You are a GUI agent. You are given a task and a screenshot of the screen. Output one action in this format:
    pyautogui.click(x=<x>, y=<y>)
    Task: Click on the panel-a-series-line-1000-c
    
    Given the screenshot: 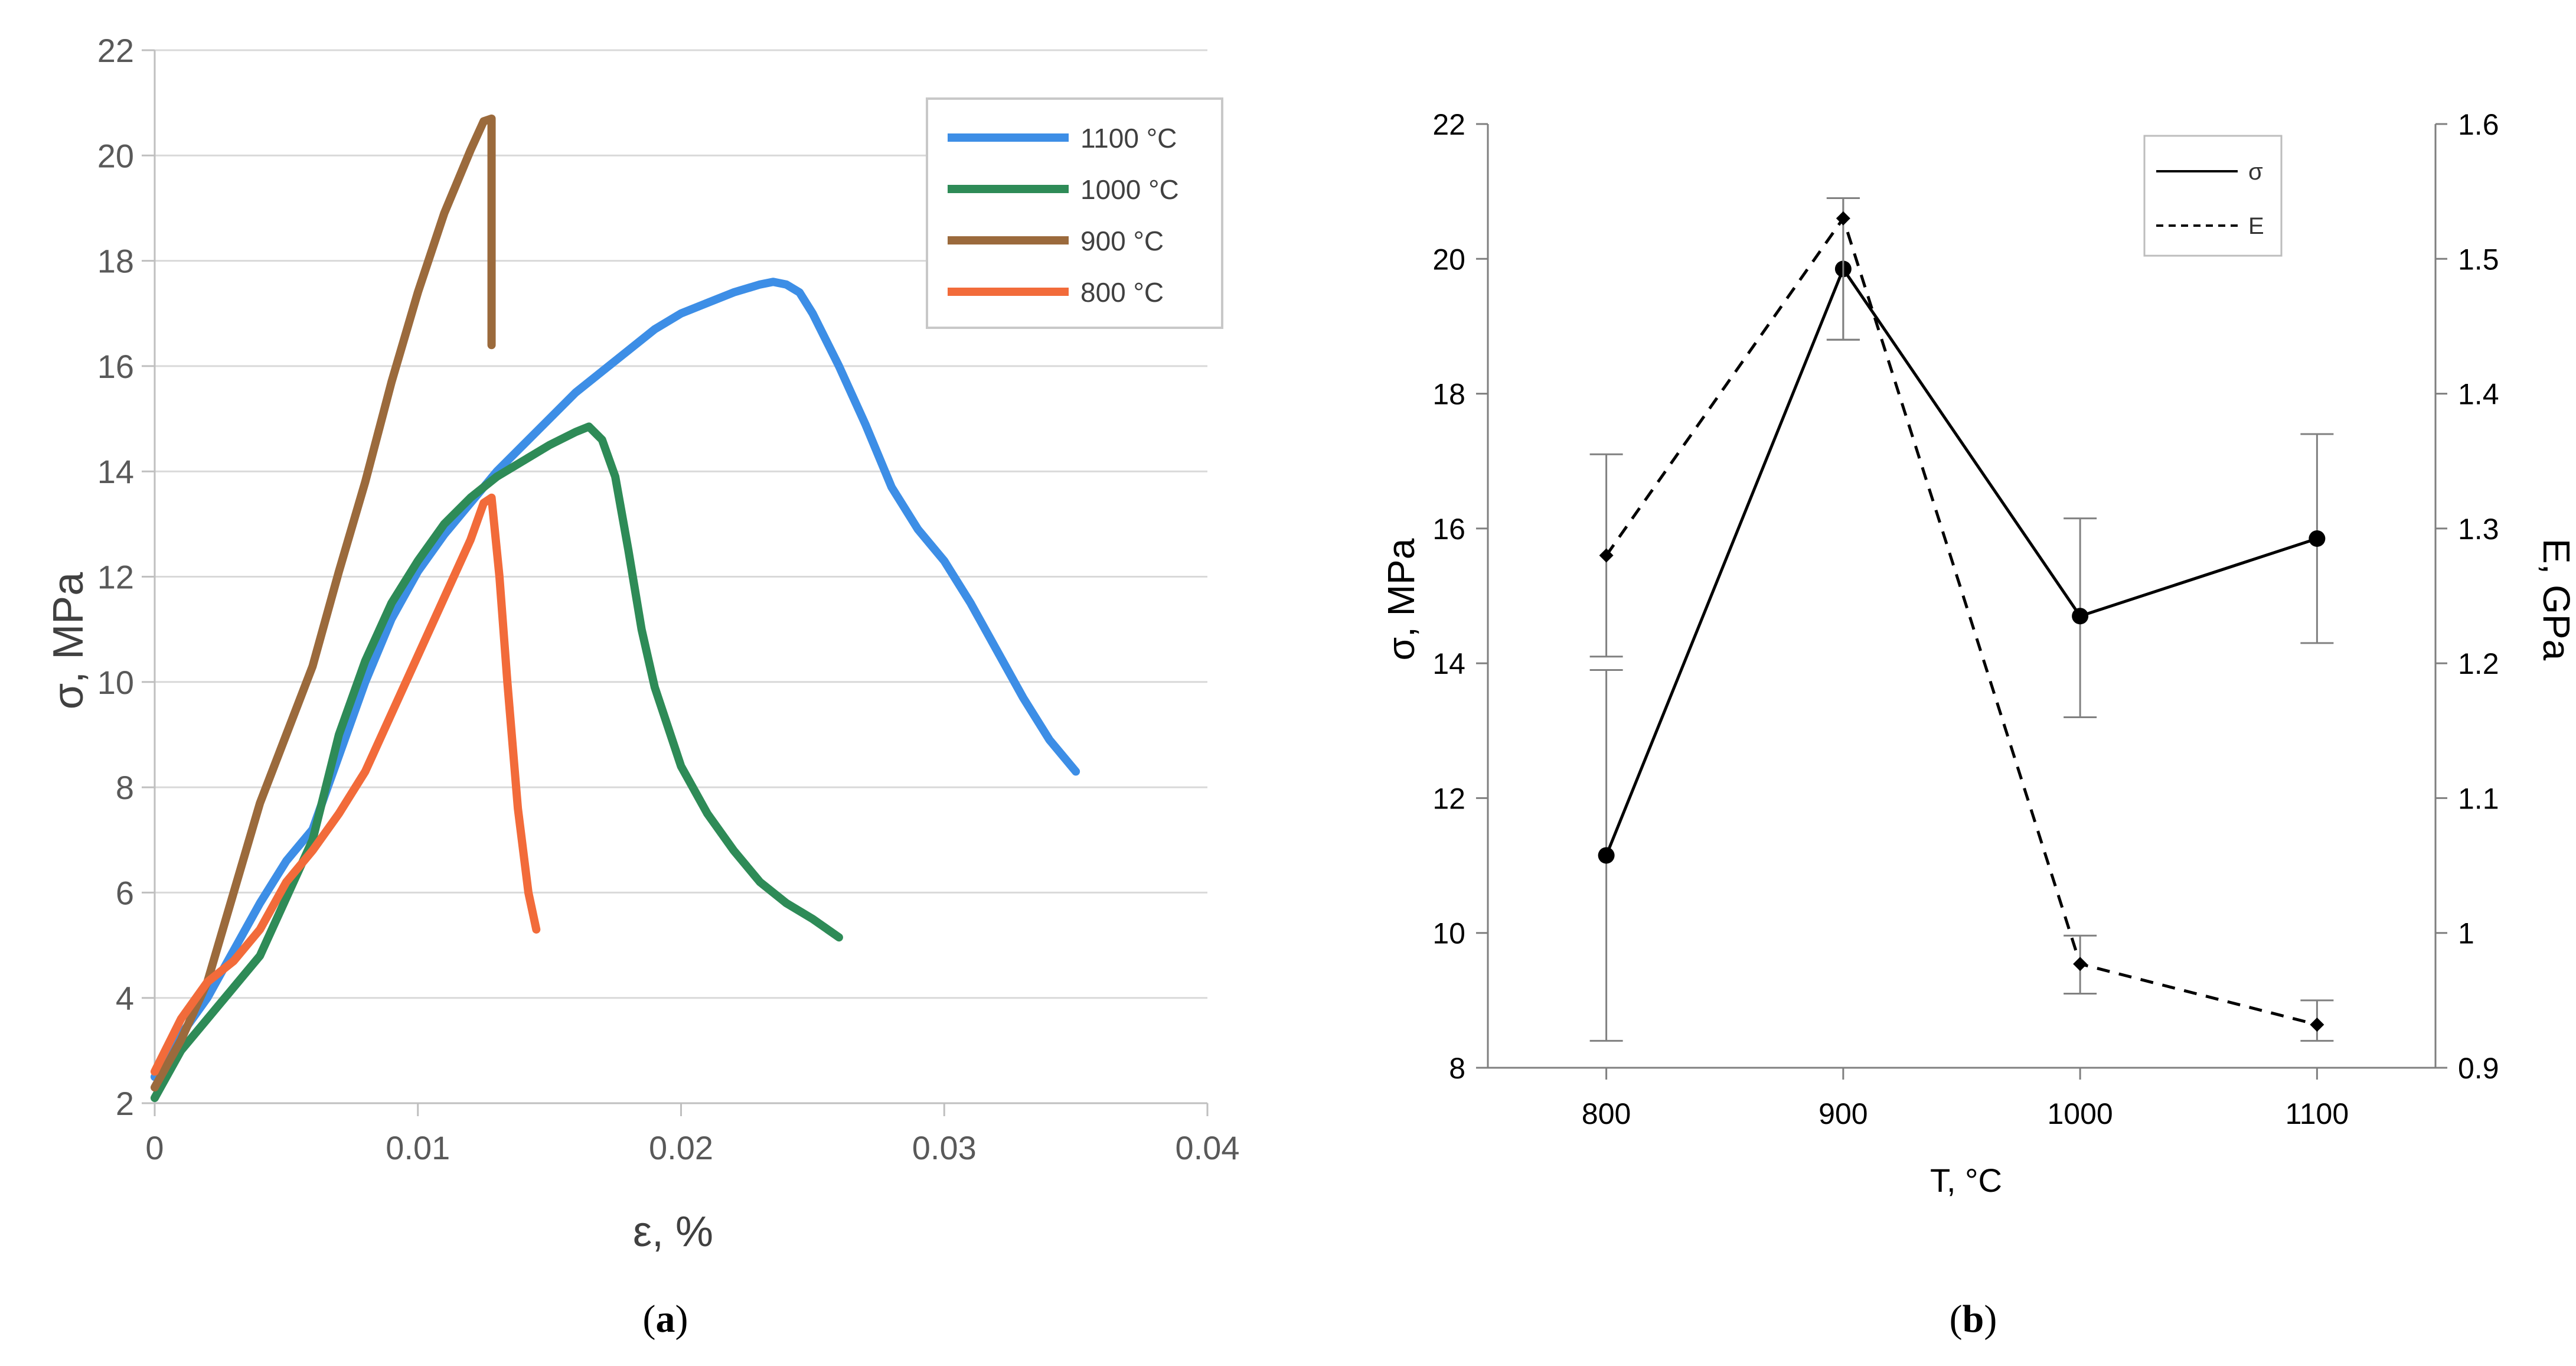 What is the action you would take?
    pyautogui.click(x=497, y=762)
    